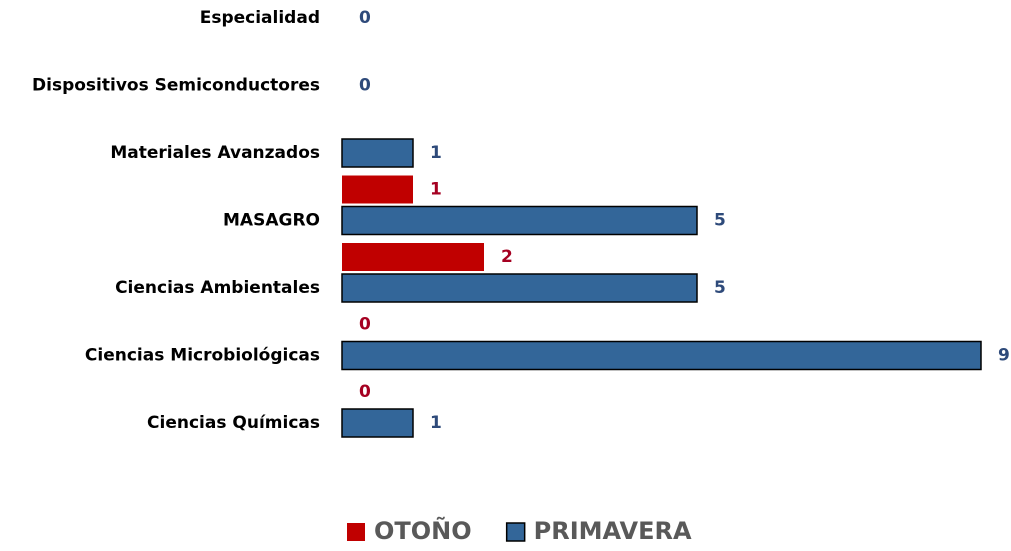  What do you see at coordinates (423, 530) in the screenshot?
I see `legend-label: OTOÑO` at bounding box center [423, 530].